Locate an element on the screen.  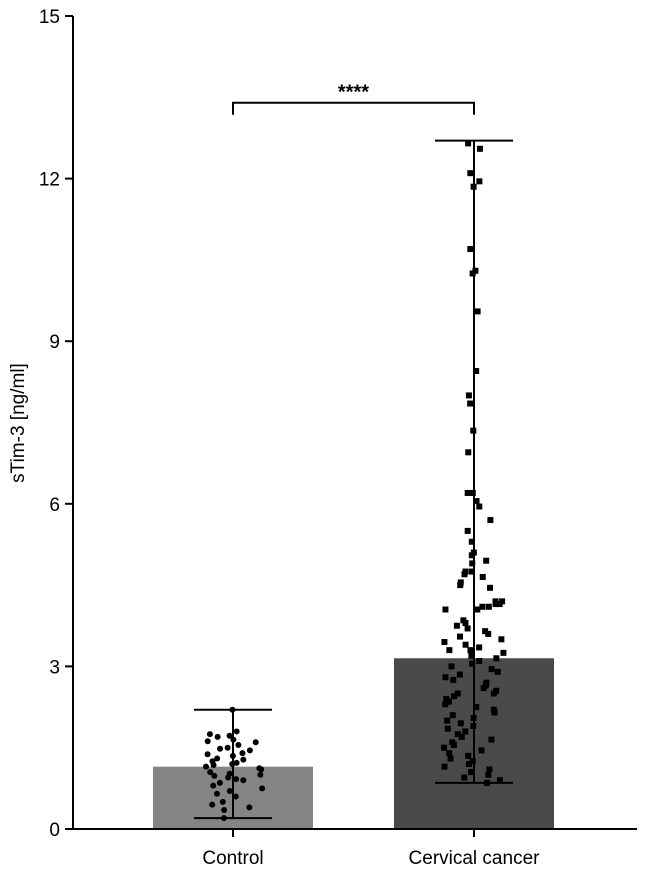
significance-bracket is located at coordinates (353, 108).